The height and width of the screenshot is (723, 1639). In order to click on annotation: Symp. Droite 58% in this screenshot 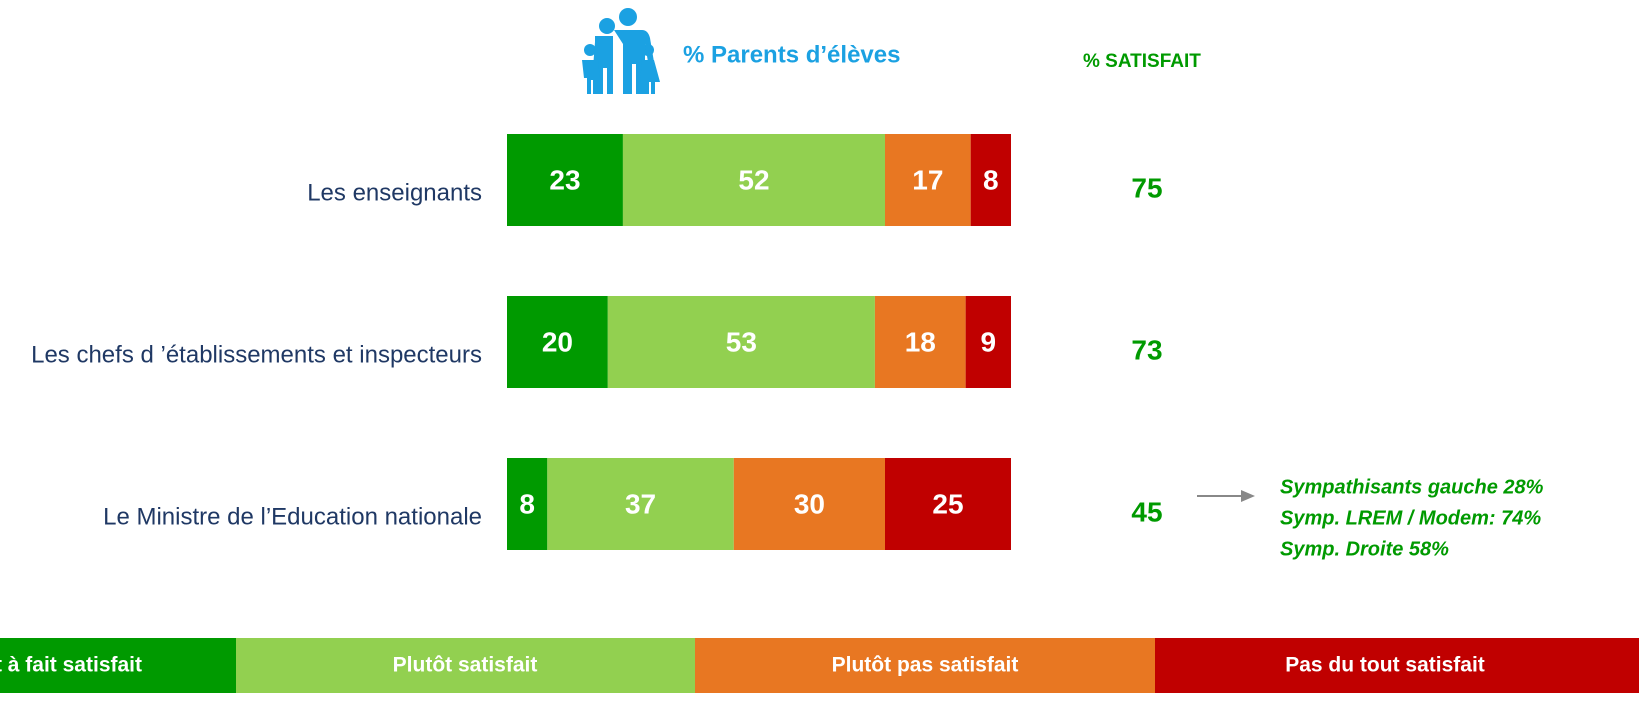, I will do `click(1364, 549)`.